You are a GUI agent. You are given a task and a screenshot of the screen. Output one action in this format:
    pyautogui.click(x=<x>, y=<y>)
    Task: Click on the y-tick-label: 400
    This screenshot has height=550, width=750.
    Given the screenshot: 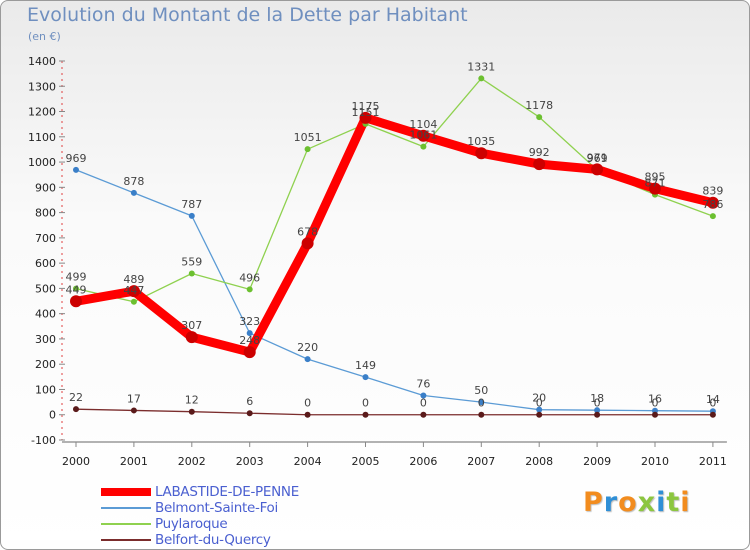 What is the action you would take?
    pyautogui.click(x=45, y=314)
    